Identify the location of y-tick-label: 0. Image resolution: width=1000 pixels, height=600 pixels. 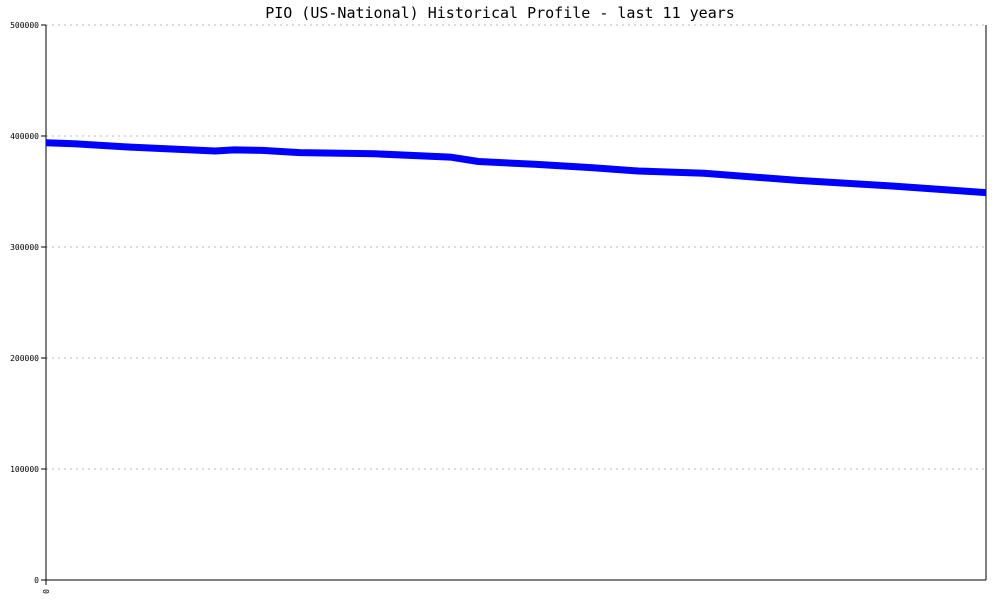
(36, 580).